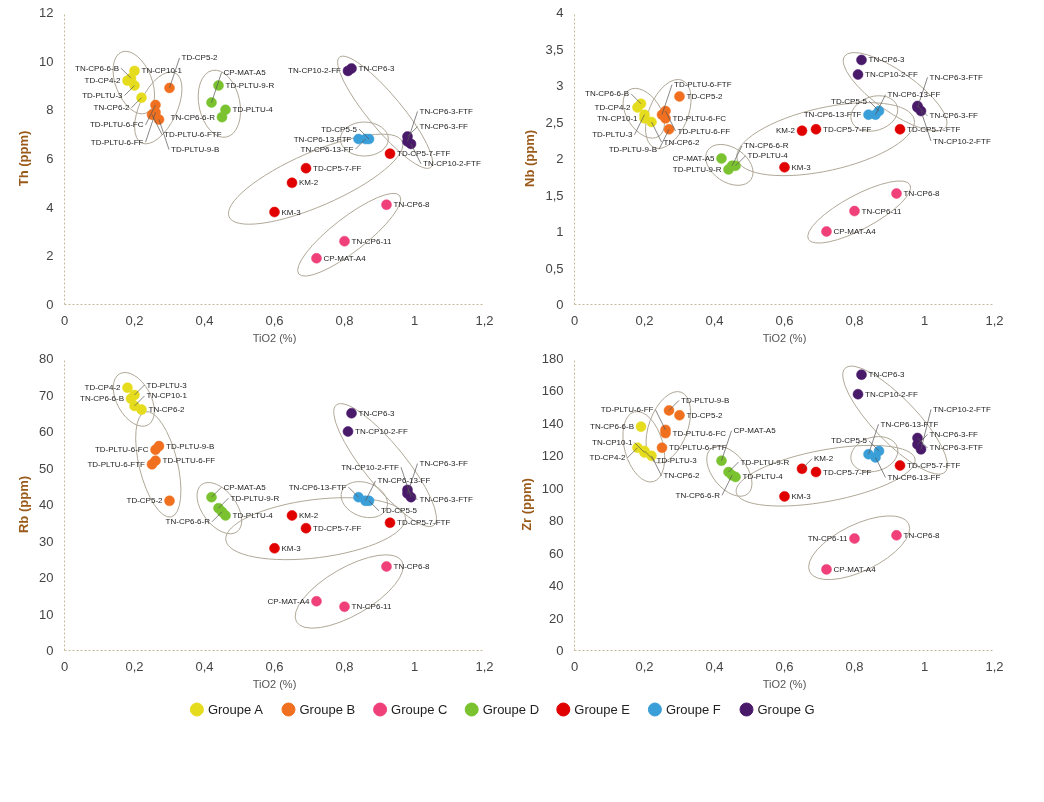  Describe the element at coordinates (327, 709) in the screenshot. I see `legend-label: Groupe B` at that location.